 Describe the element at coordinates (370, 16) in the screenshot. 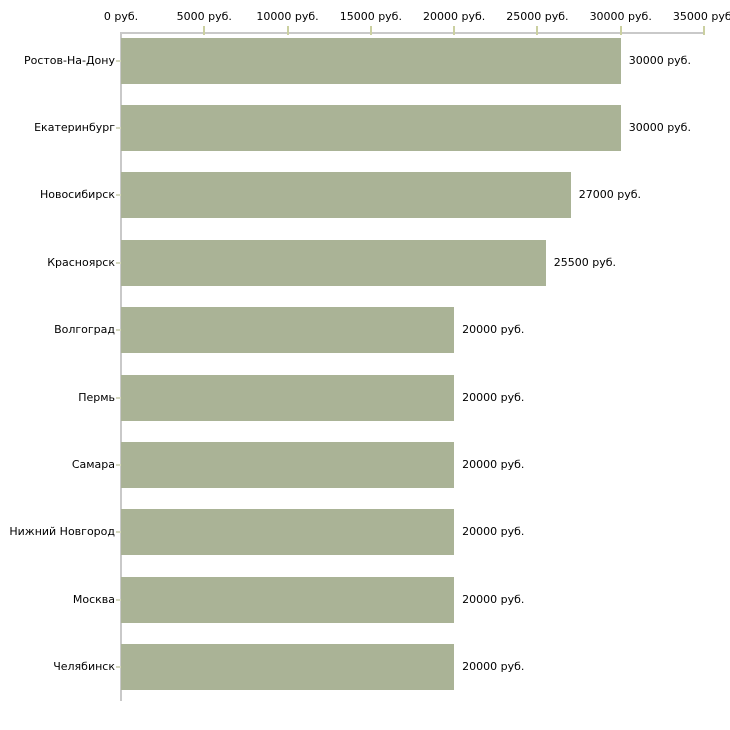

I see `x-axis-tick-label: 15000 руб.` at that location.